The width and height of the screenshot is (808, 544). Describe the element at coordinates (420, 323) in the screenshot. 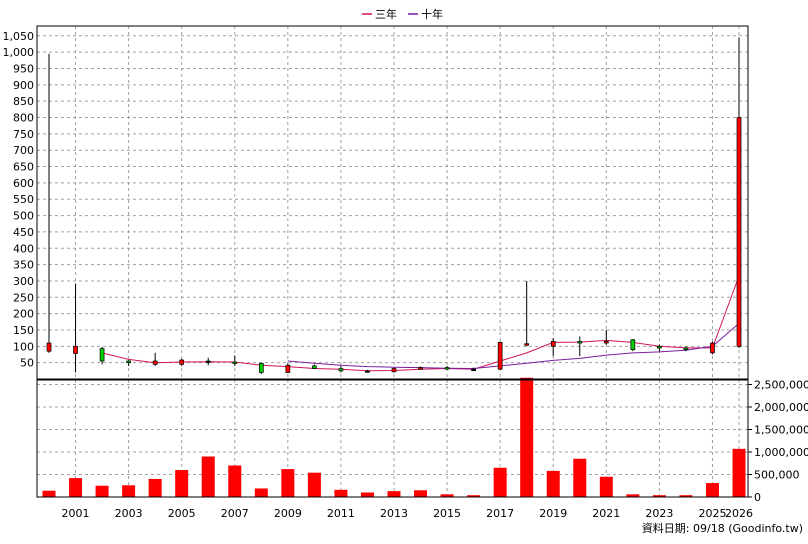

I see `ma-line-three-year` at that location.